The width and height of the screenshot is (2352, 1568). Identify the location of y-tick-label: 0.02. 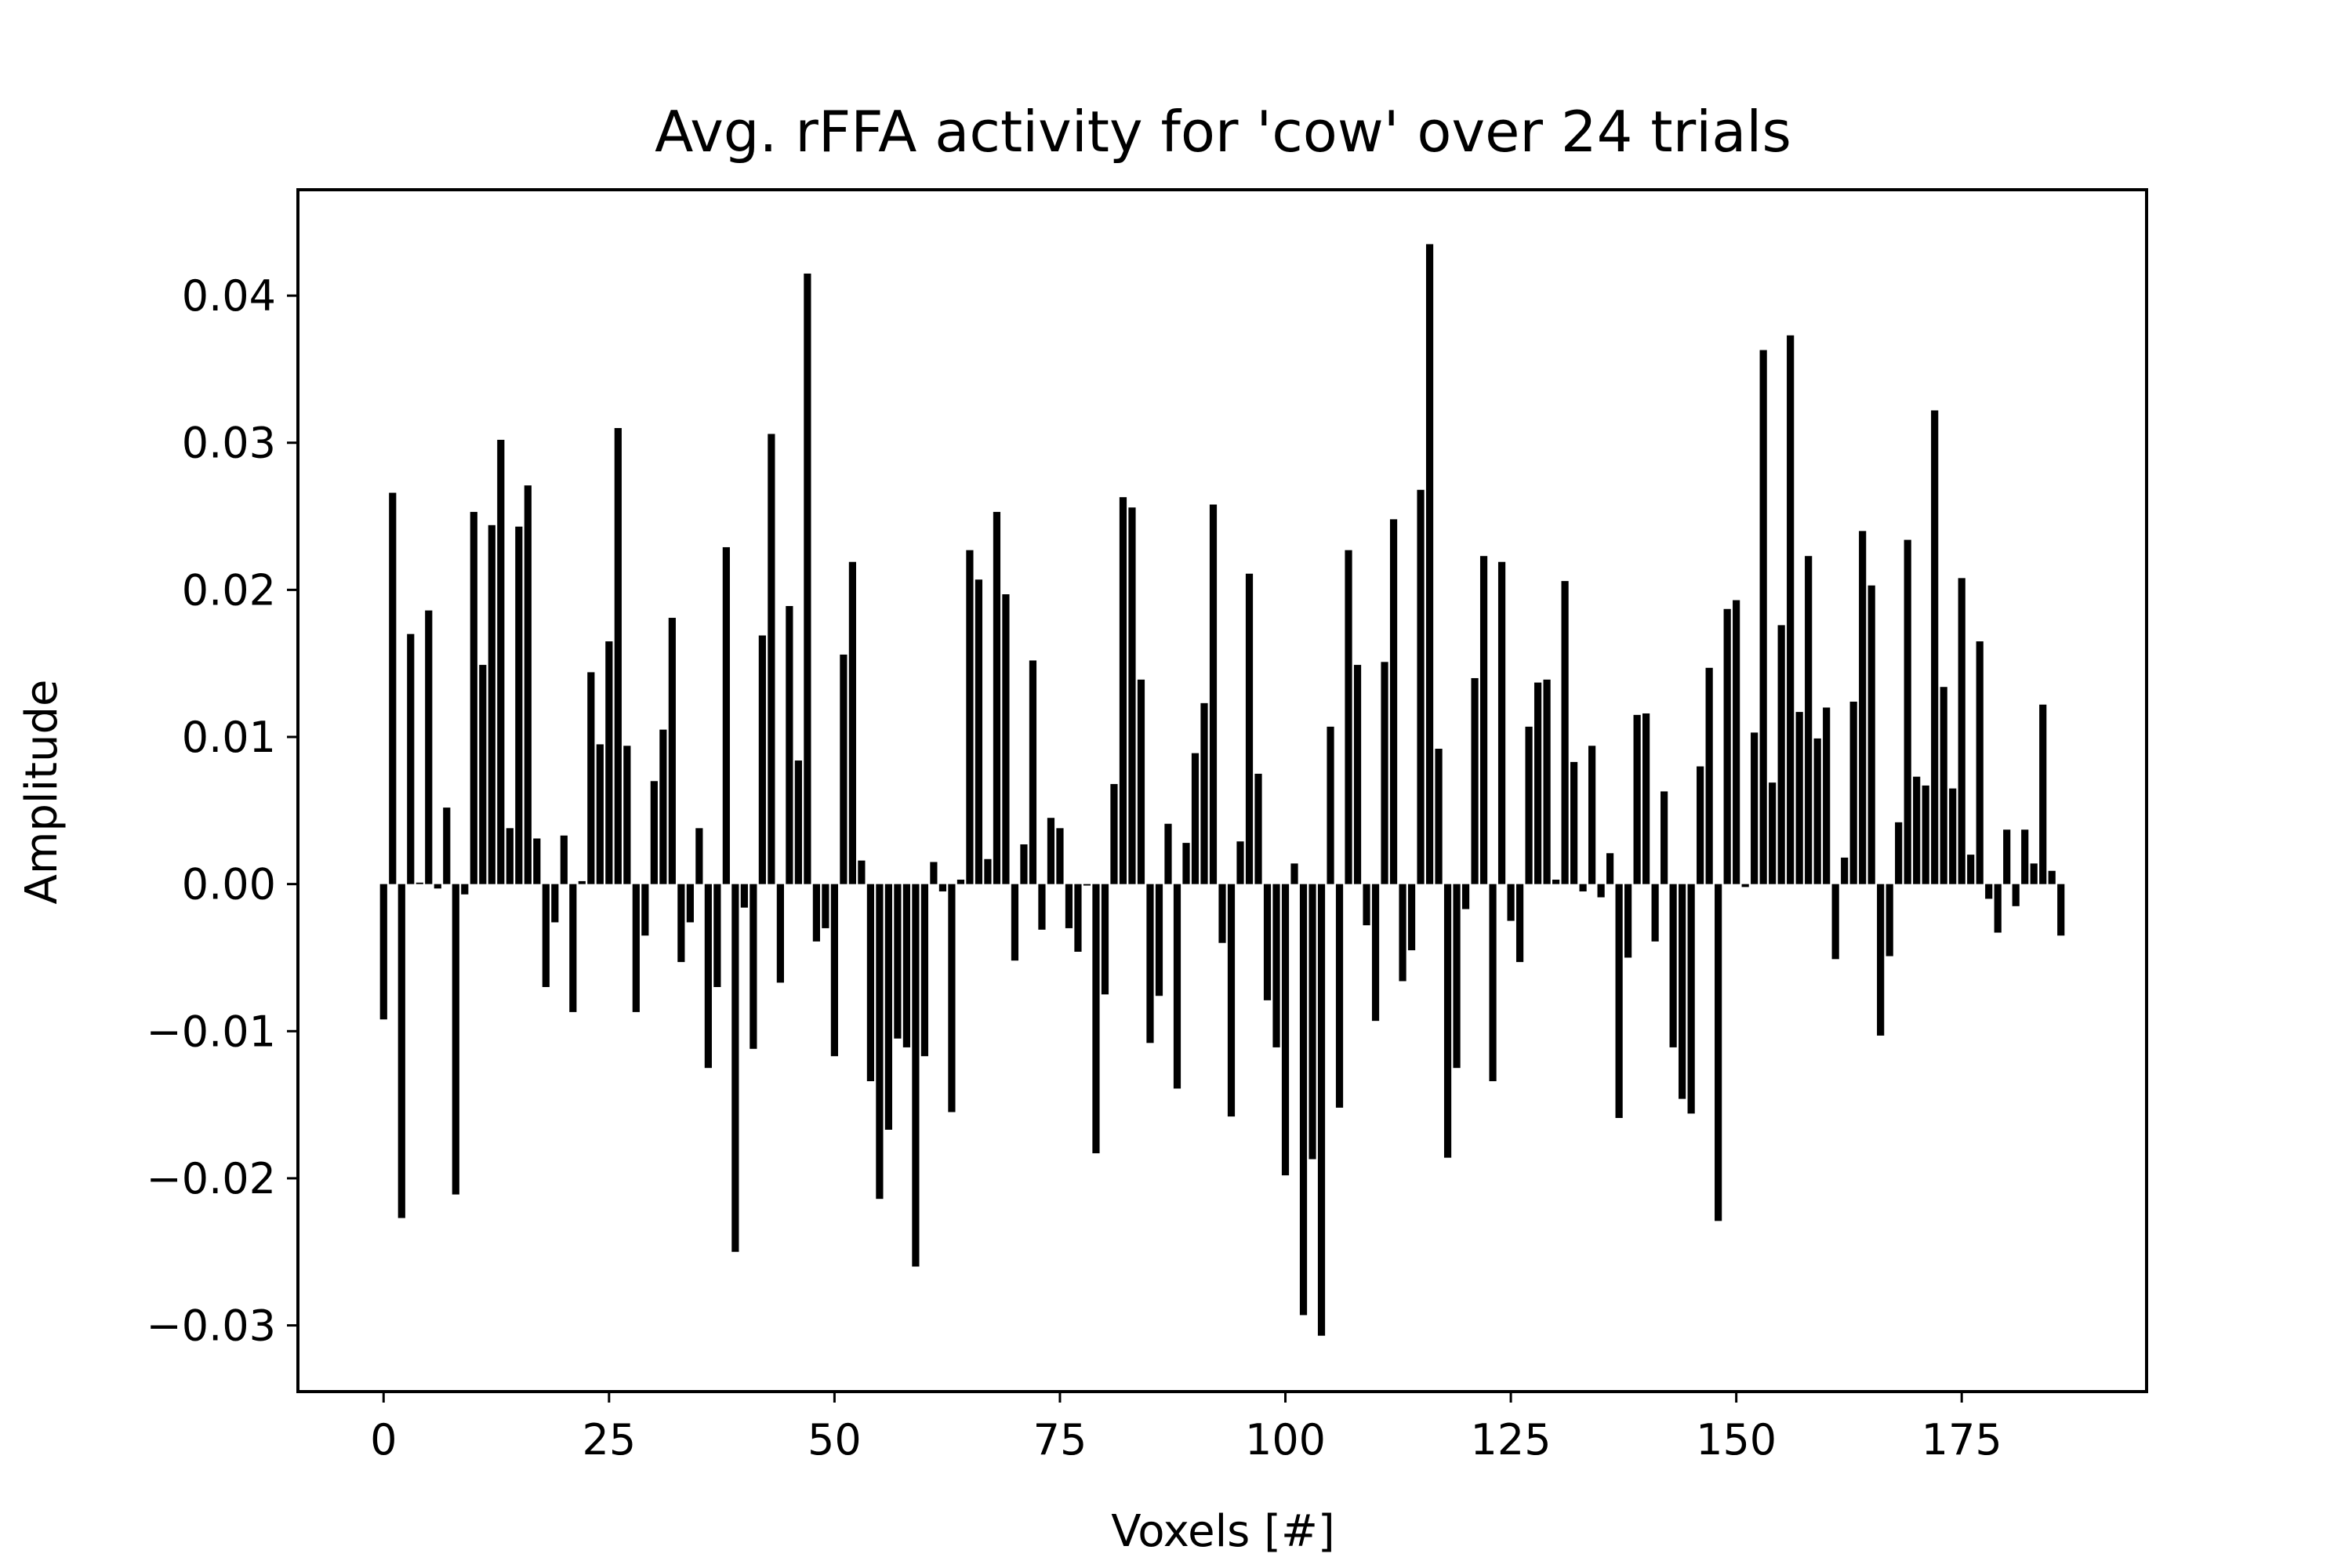
(229, 590).